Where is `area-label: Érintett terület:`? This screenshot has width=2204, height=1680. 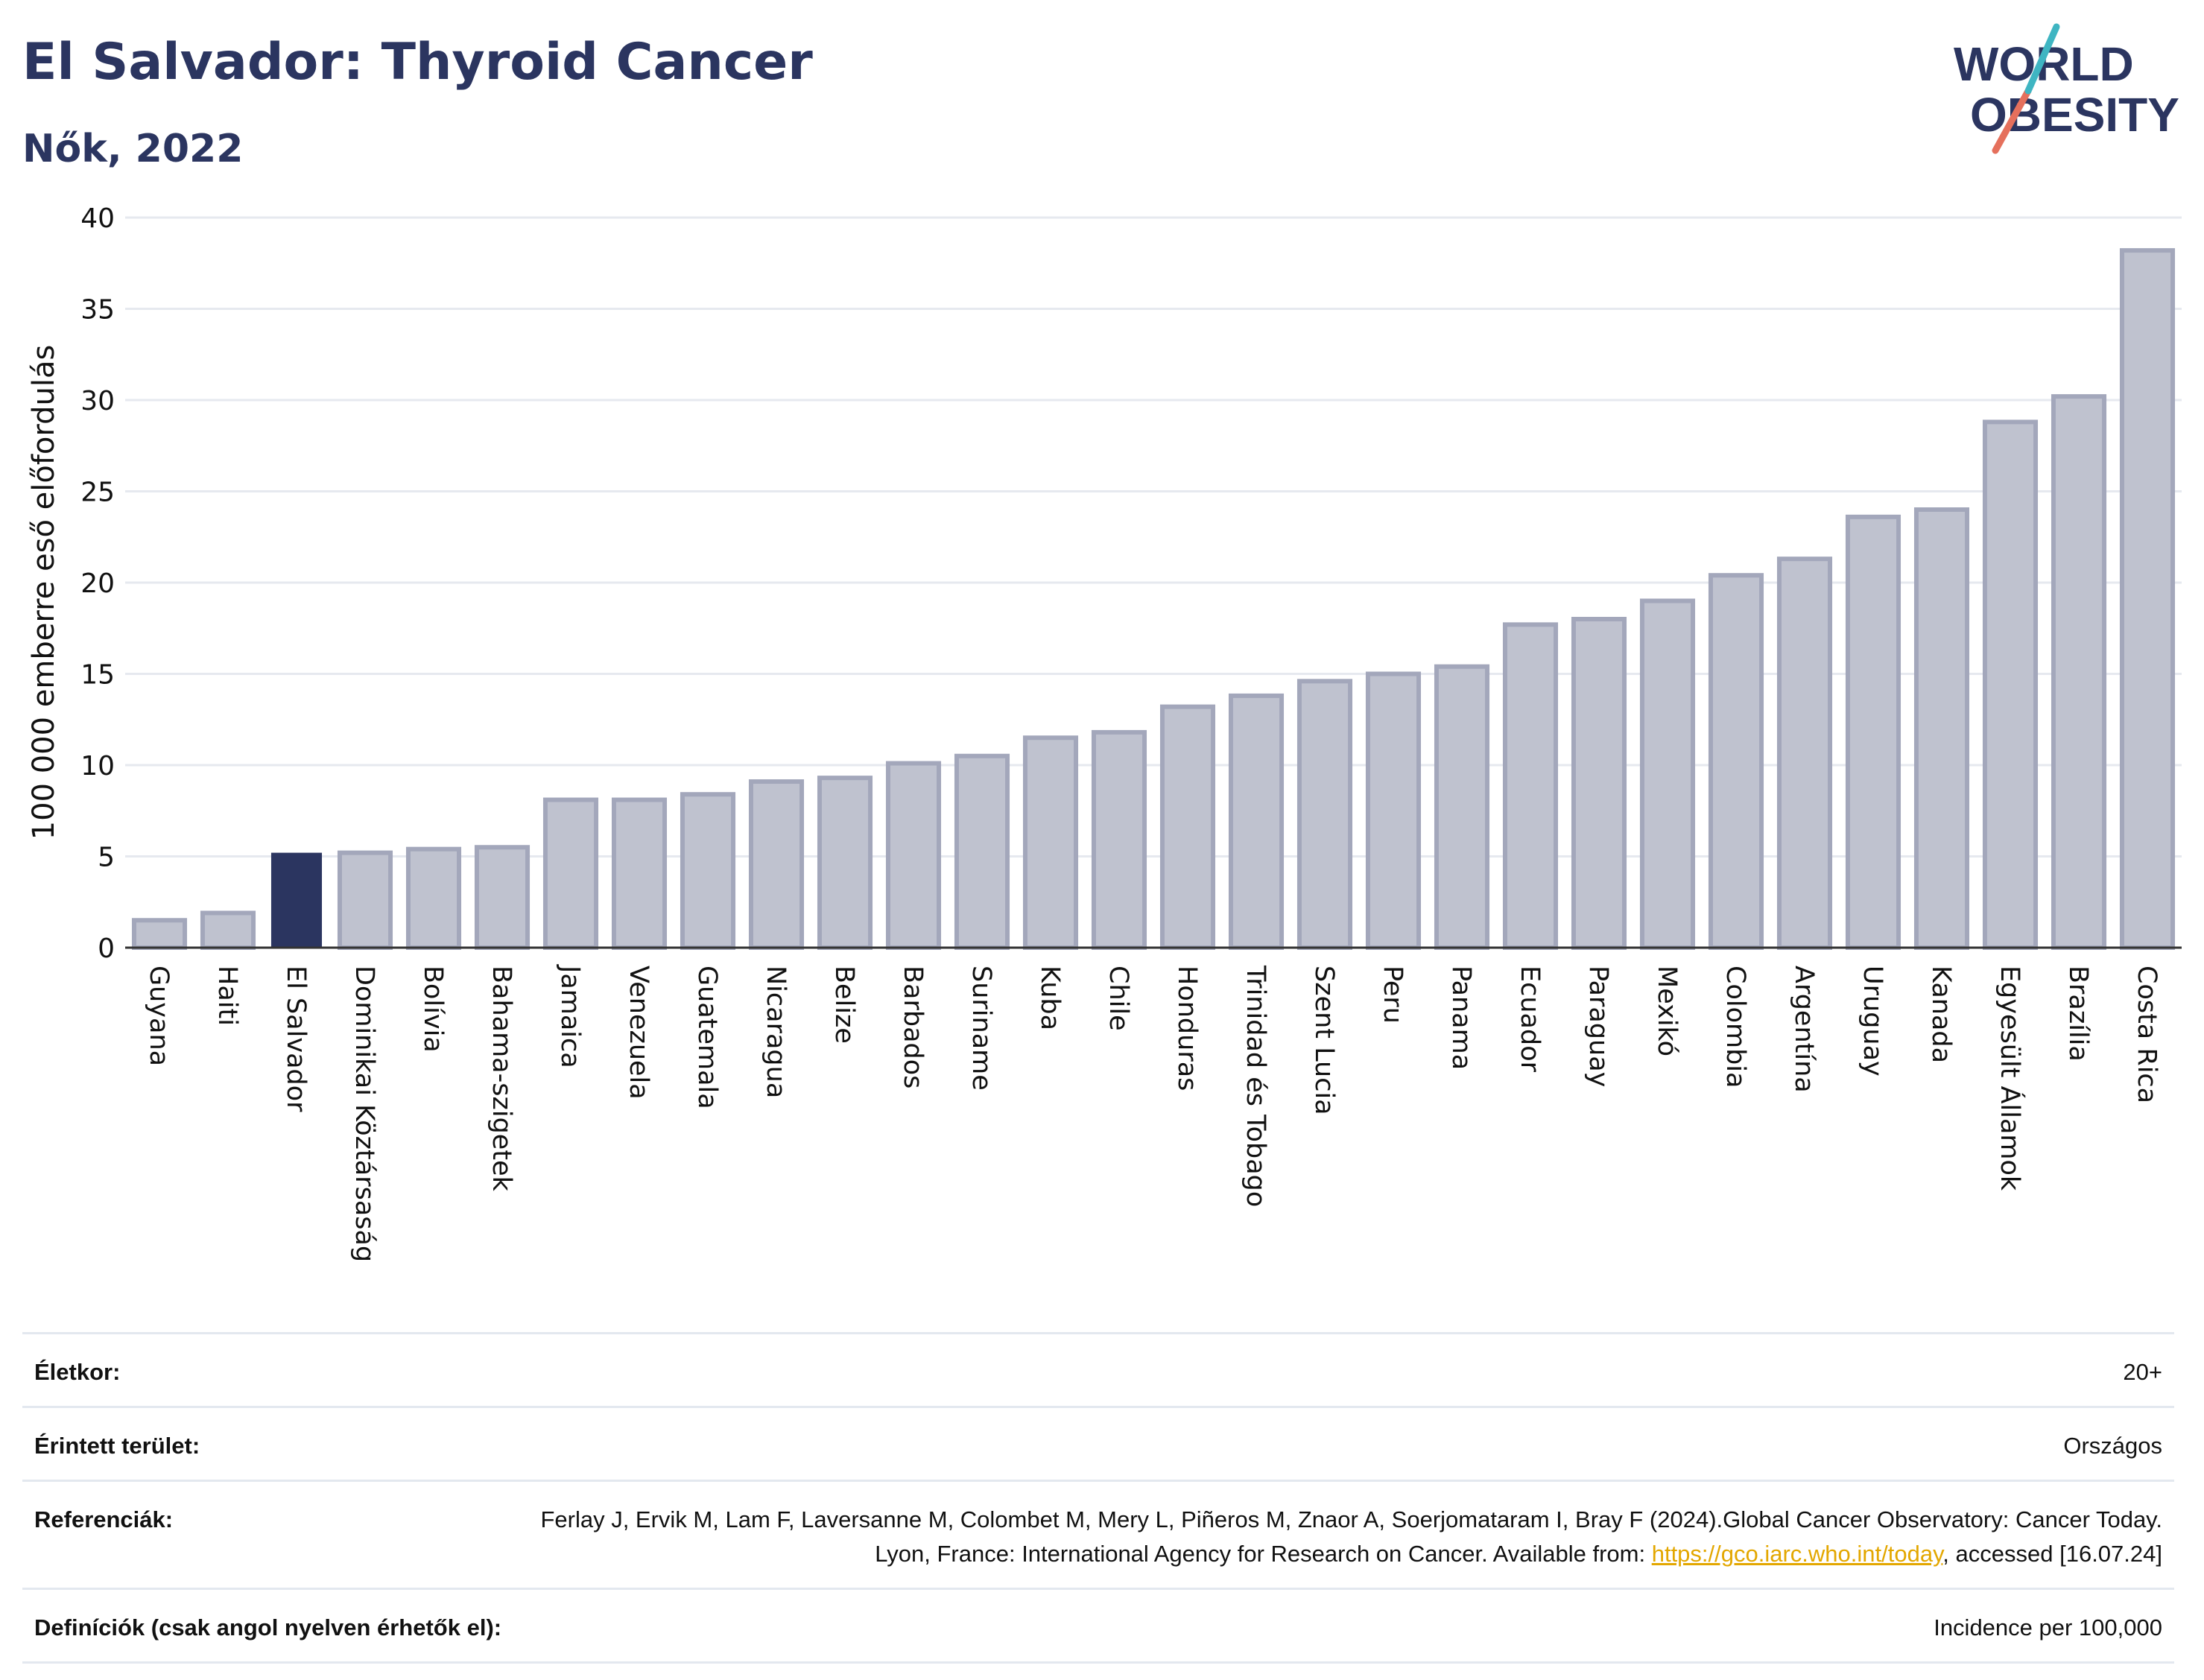 area-label: Érintett terület: is located at coordinates (117, 1446).